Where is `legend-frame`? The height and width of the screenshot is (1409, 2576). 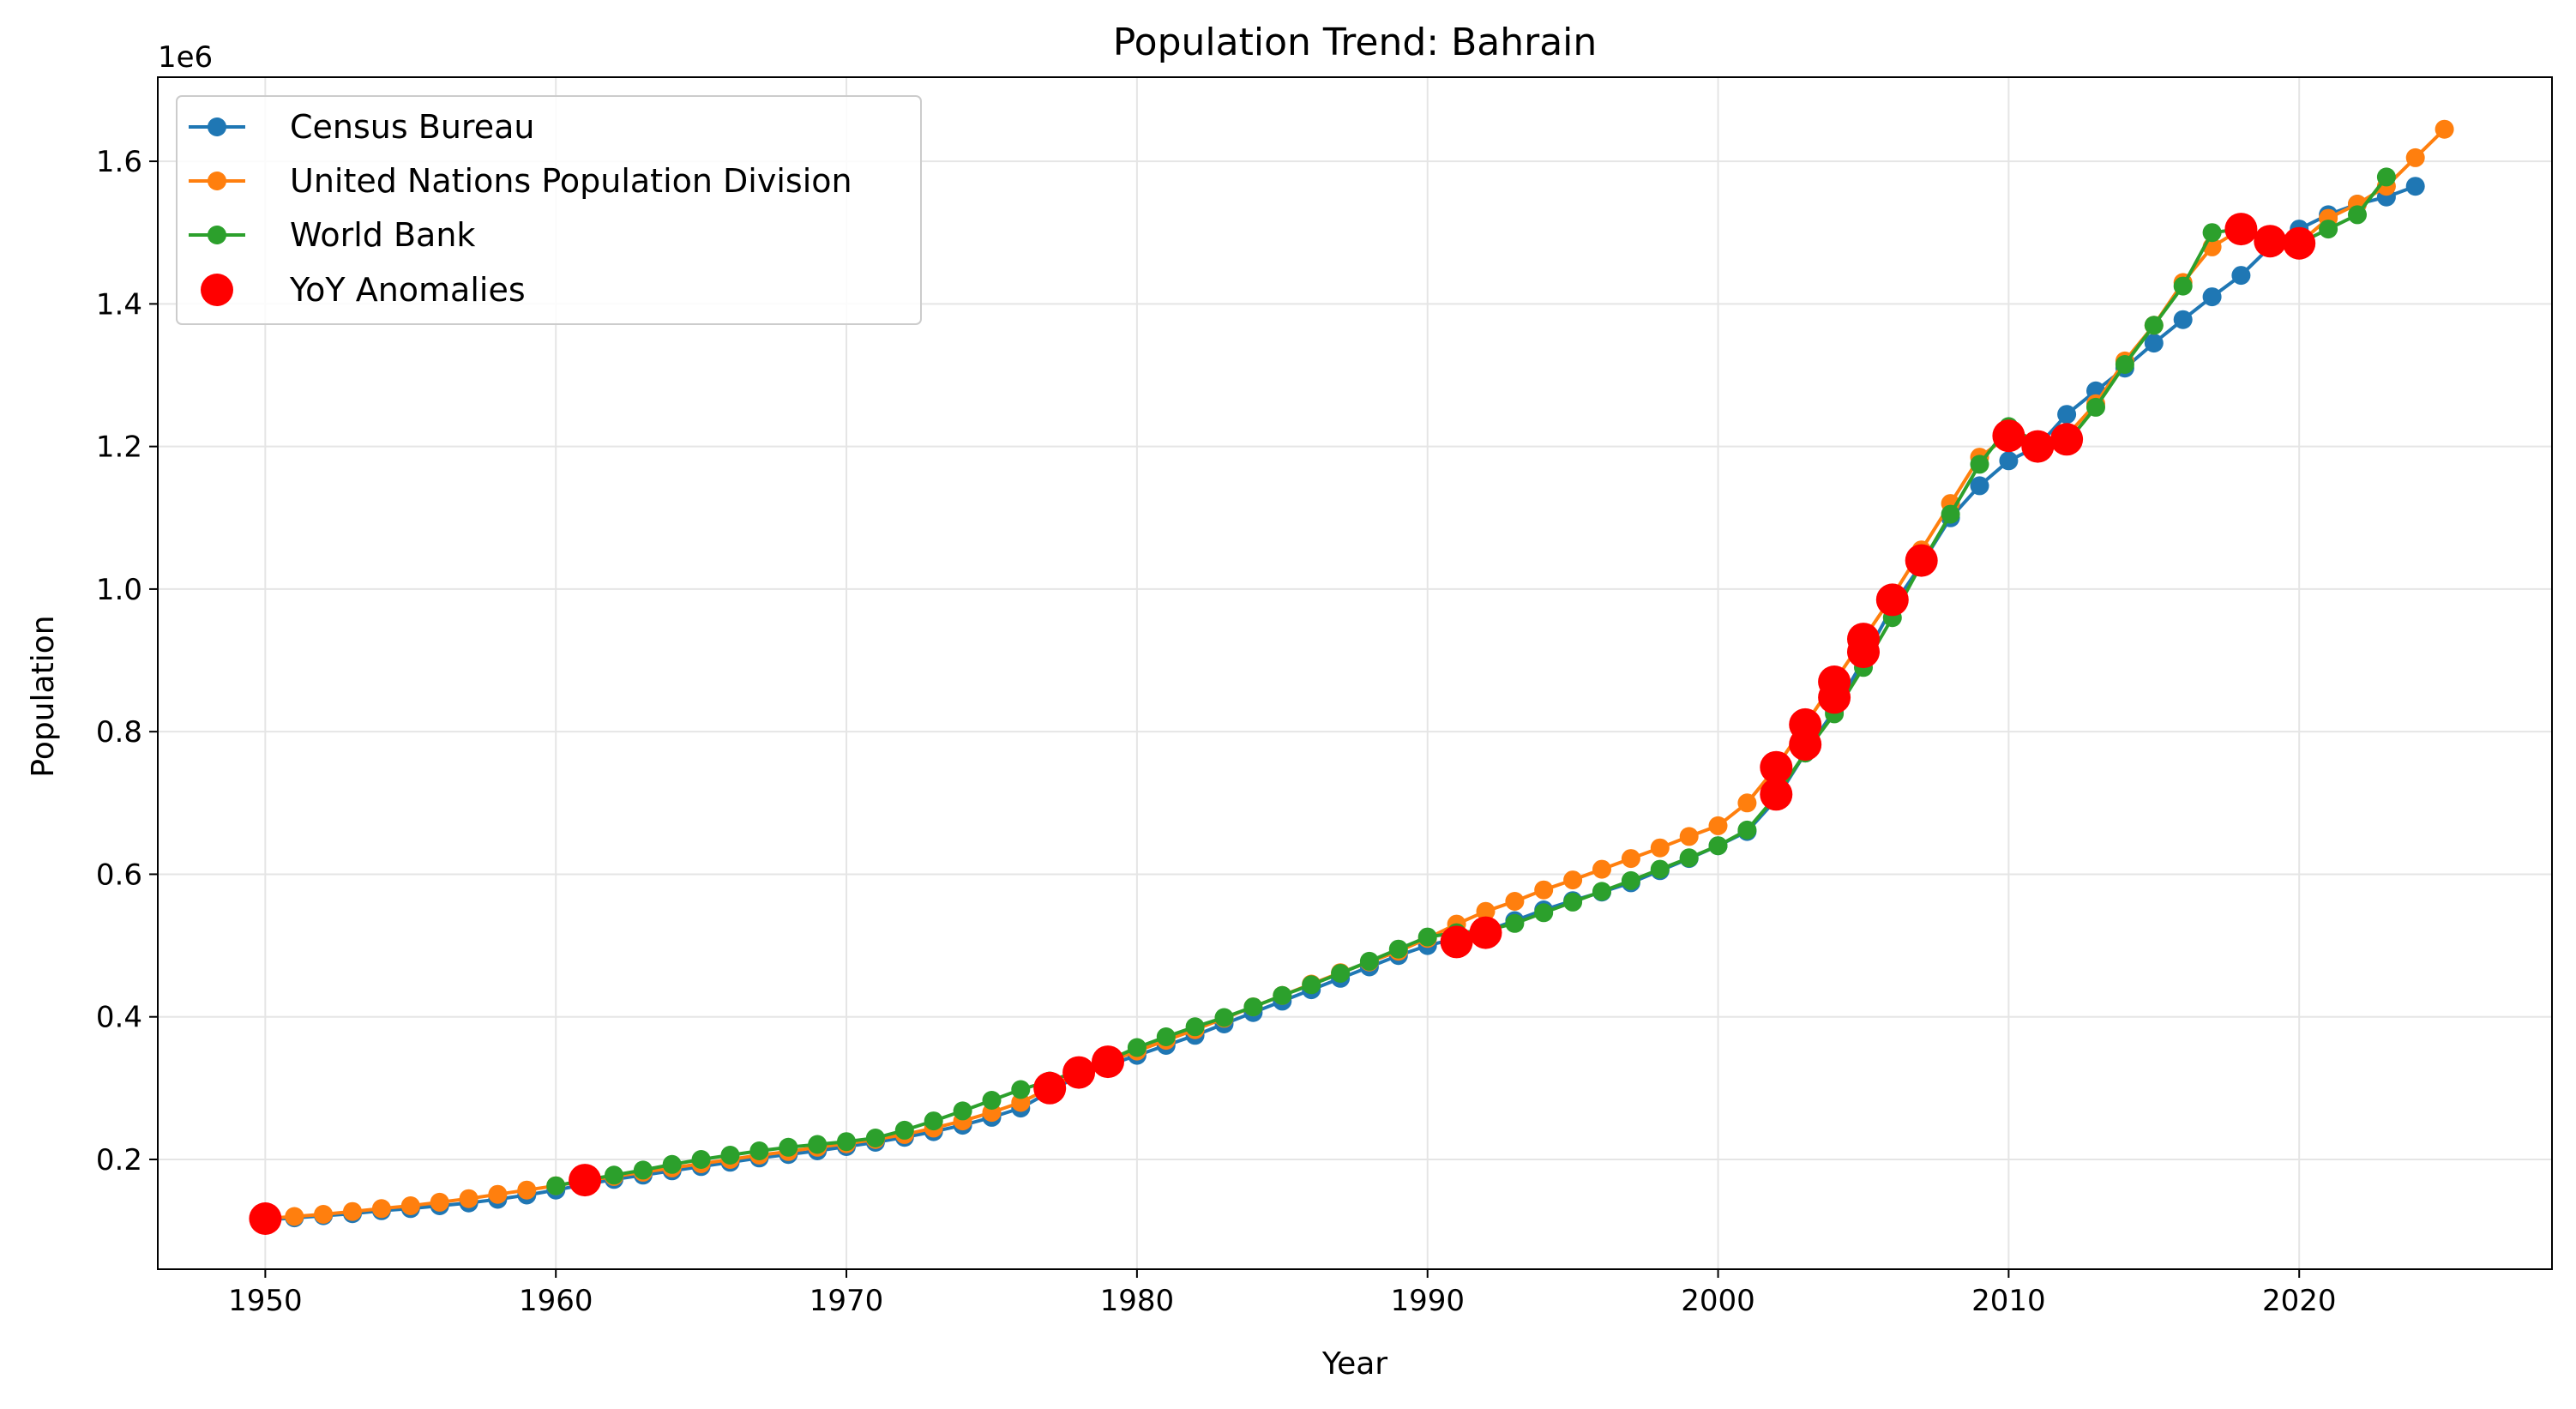 legend-frame is located at coordinates (549, 210).